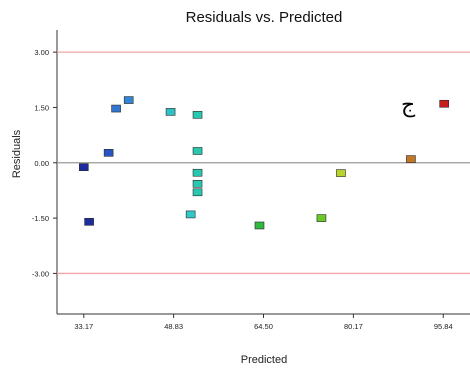 The width and height of the screenshot is (470, 368). Describe the element at coordinates (17, 153) in the screenshot. I see `y-axis-label: Residuals` at that location.